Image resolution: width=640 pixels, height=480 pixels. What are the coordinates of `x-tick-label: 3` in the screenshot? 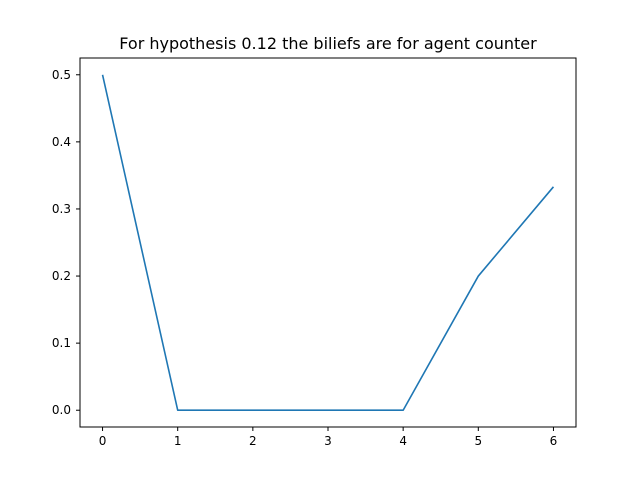 It's located at (328, 441).